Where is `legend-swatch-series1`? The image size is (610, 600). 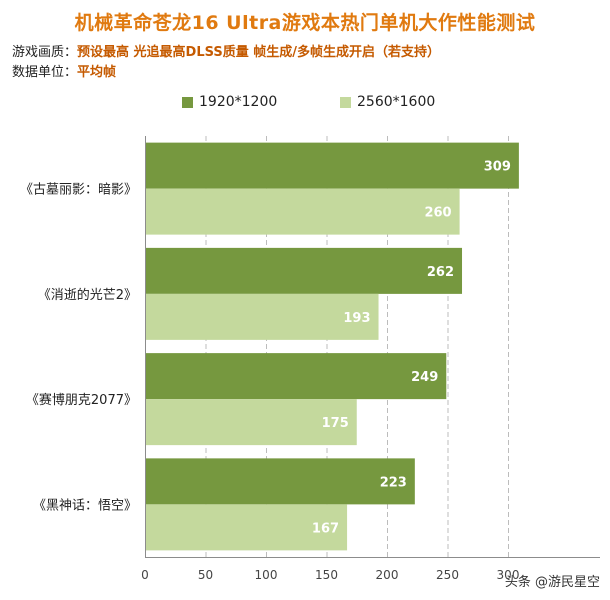
legend-swatch-series1 is located at coordinates (187, 102).